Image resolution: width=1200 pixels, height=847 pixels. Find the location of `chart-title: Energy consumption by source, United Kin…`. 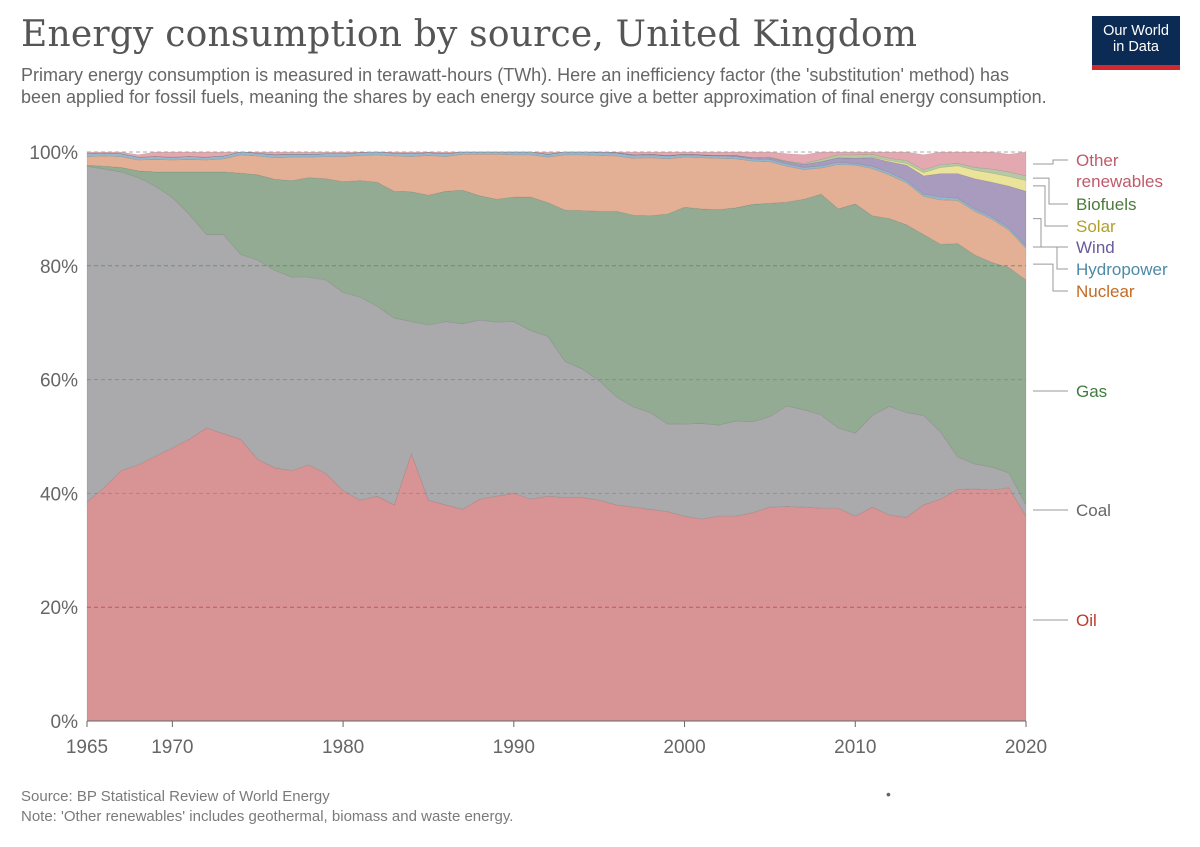

chart-title: Energy consumption by source, United Kin… is located at coordinates (469, 34).